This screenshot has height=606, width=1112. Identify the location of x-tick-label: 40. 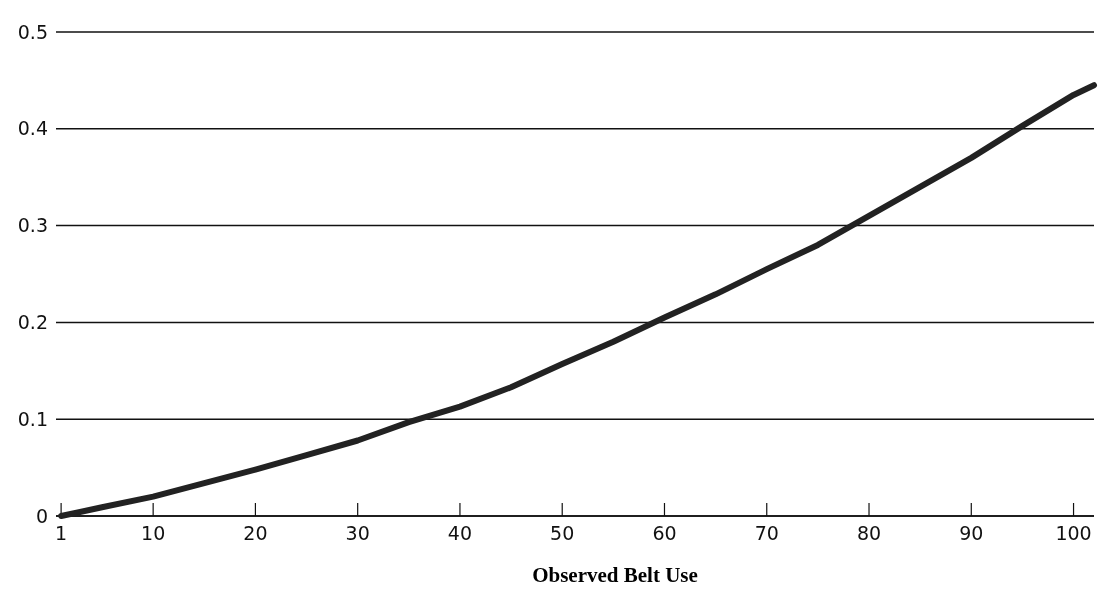
(460, 533).